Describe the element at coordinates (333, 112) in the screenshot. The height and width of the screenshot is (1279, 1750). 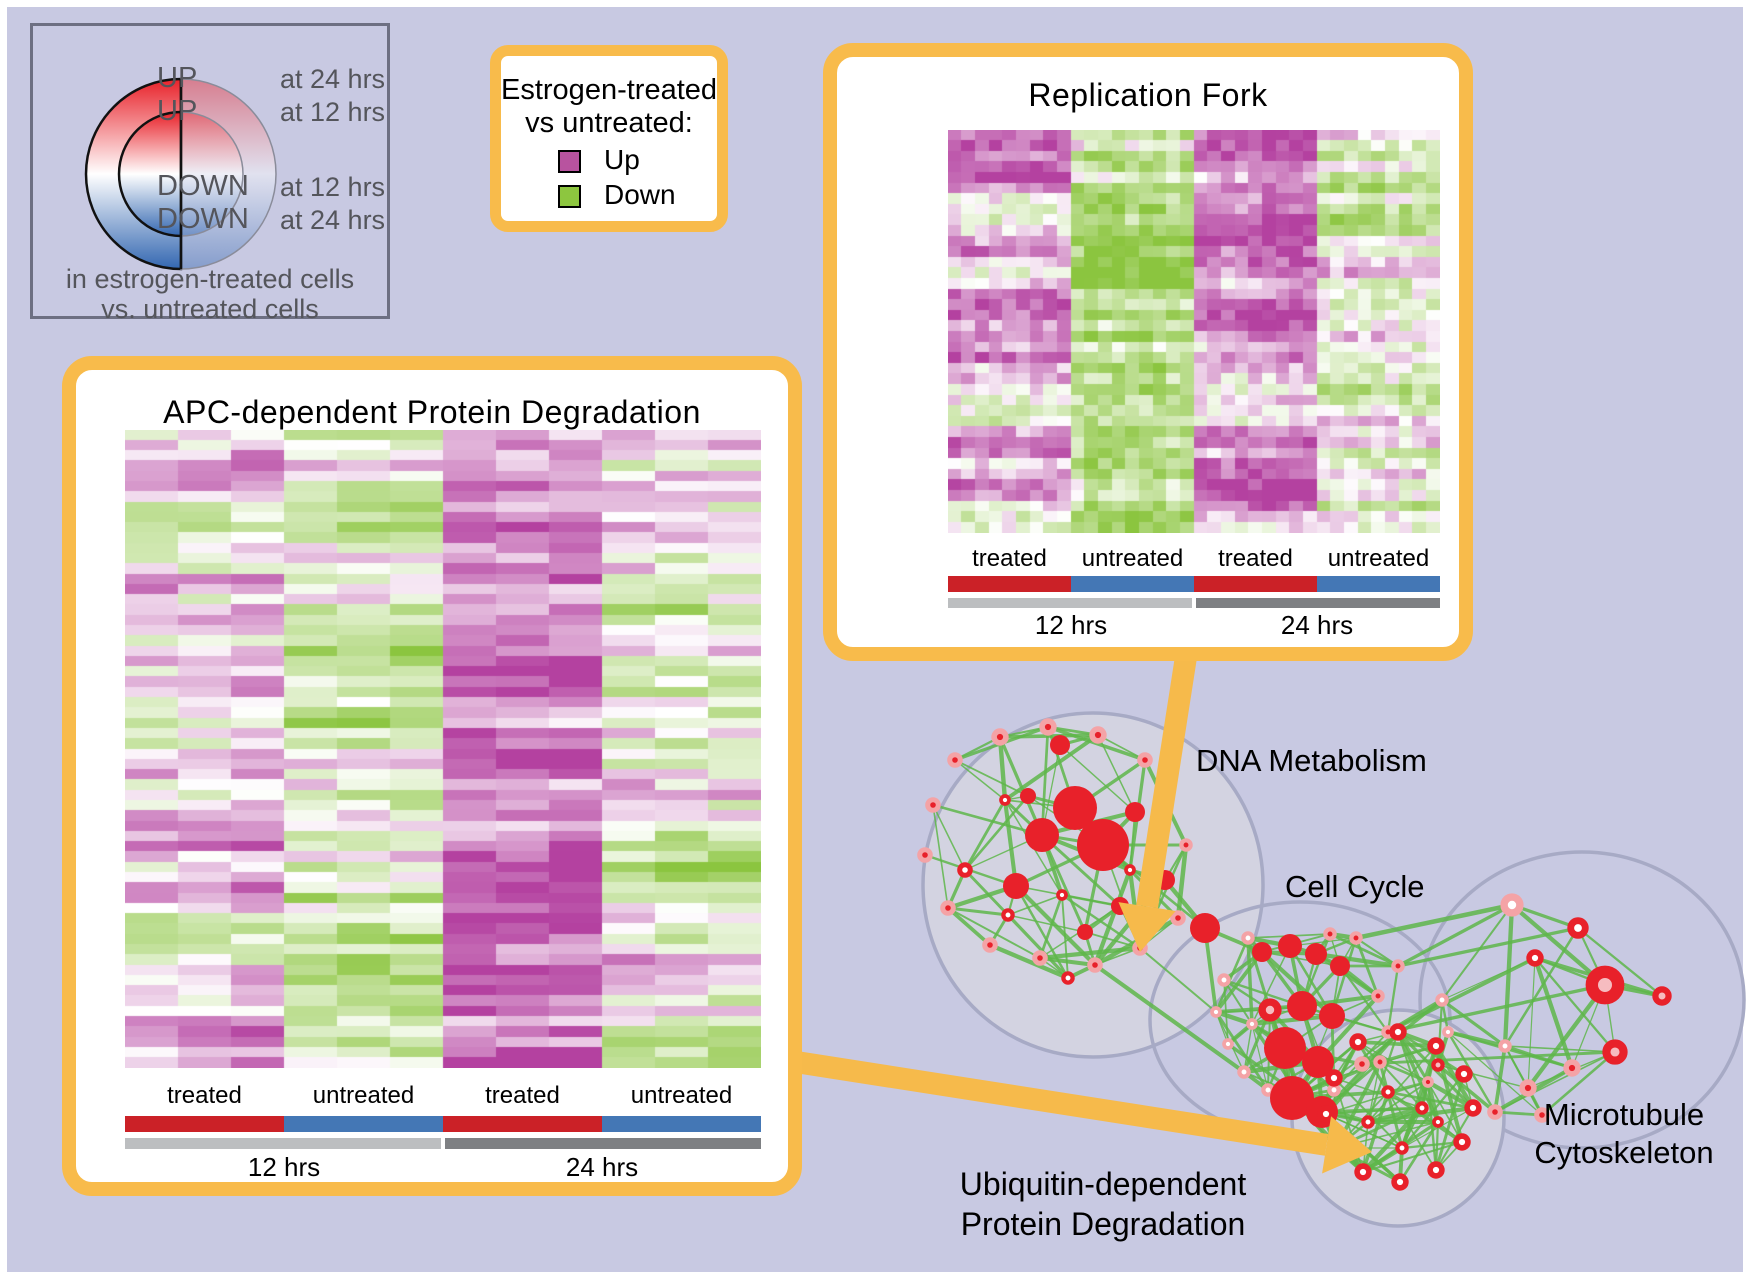
I see `flow-row-time-1: at 12 hrs` at that location.